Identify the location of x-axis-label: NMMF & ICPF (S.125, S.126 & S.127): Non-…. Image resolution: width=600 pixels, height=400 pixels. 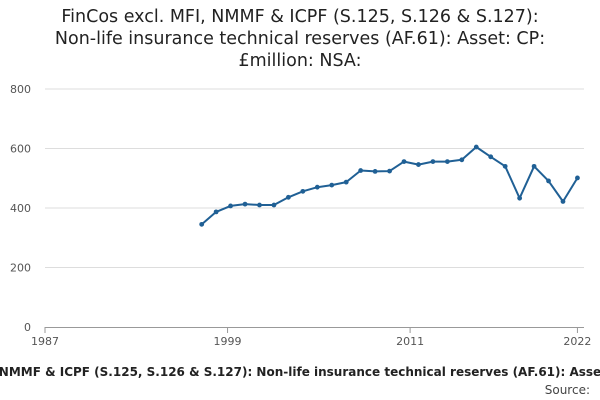
(300, 372).